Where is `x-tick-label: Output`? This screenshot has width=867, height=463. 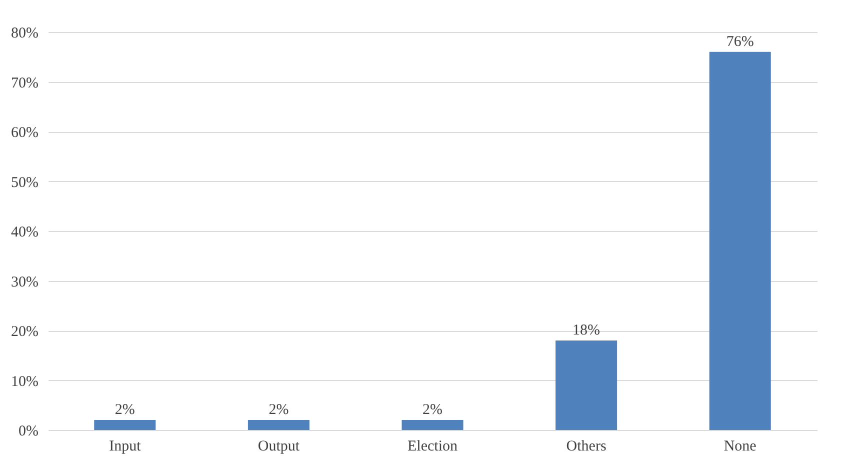 x-tick-label: Output is located at coordinates (279, 446).